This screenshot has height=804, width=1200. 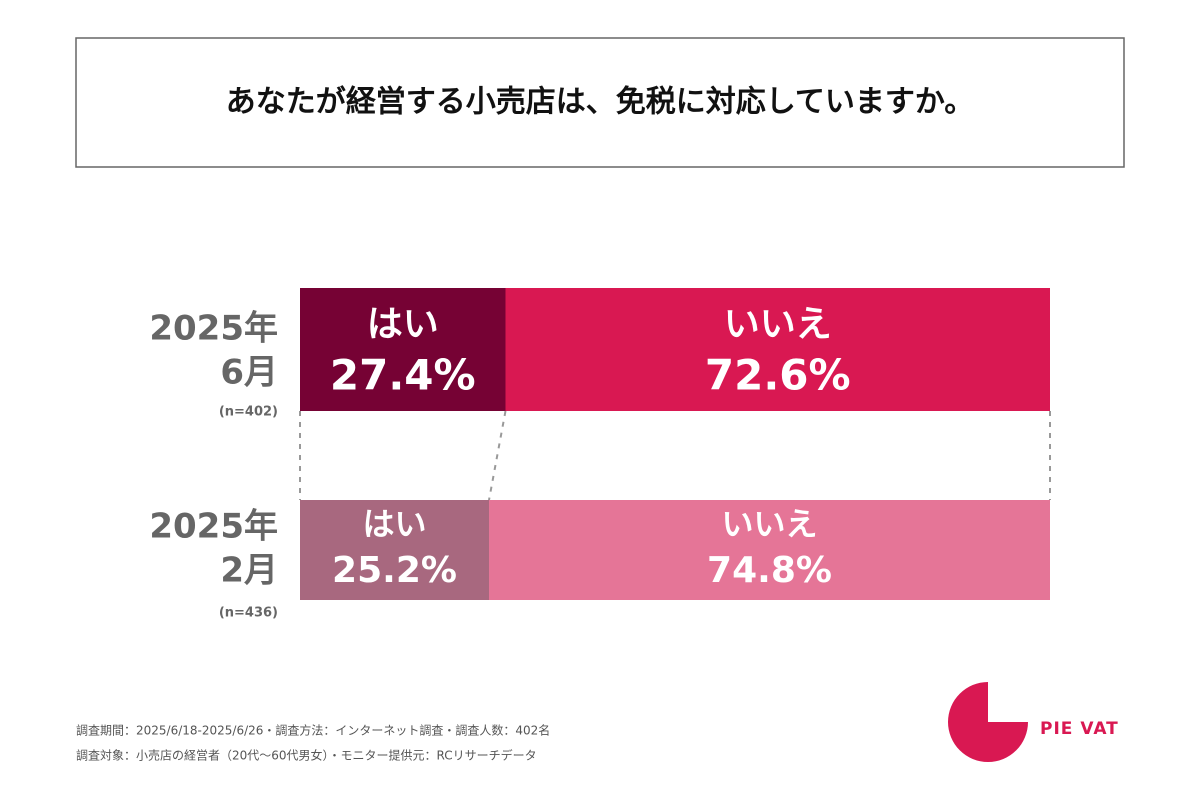 What do you see at coordinates (988, 722) in the screenshot?
I see `logo-mark` at bounding box center [988, 722].